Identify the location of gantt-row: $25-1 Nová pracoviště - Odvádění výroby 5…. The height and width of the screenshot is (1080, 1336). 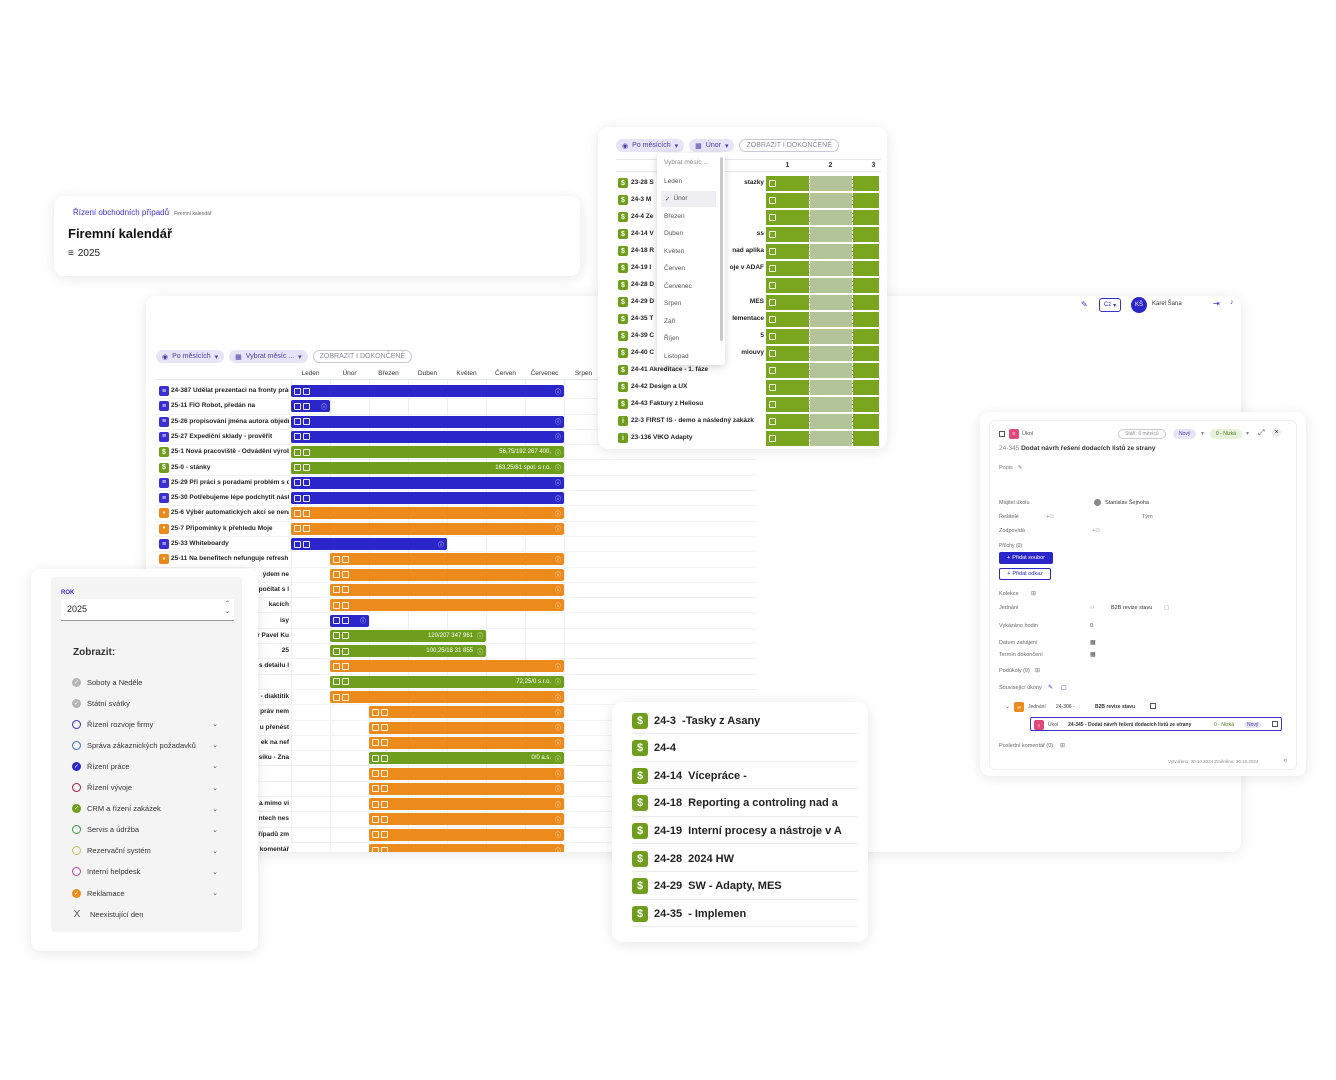
(456, 453).